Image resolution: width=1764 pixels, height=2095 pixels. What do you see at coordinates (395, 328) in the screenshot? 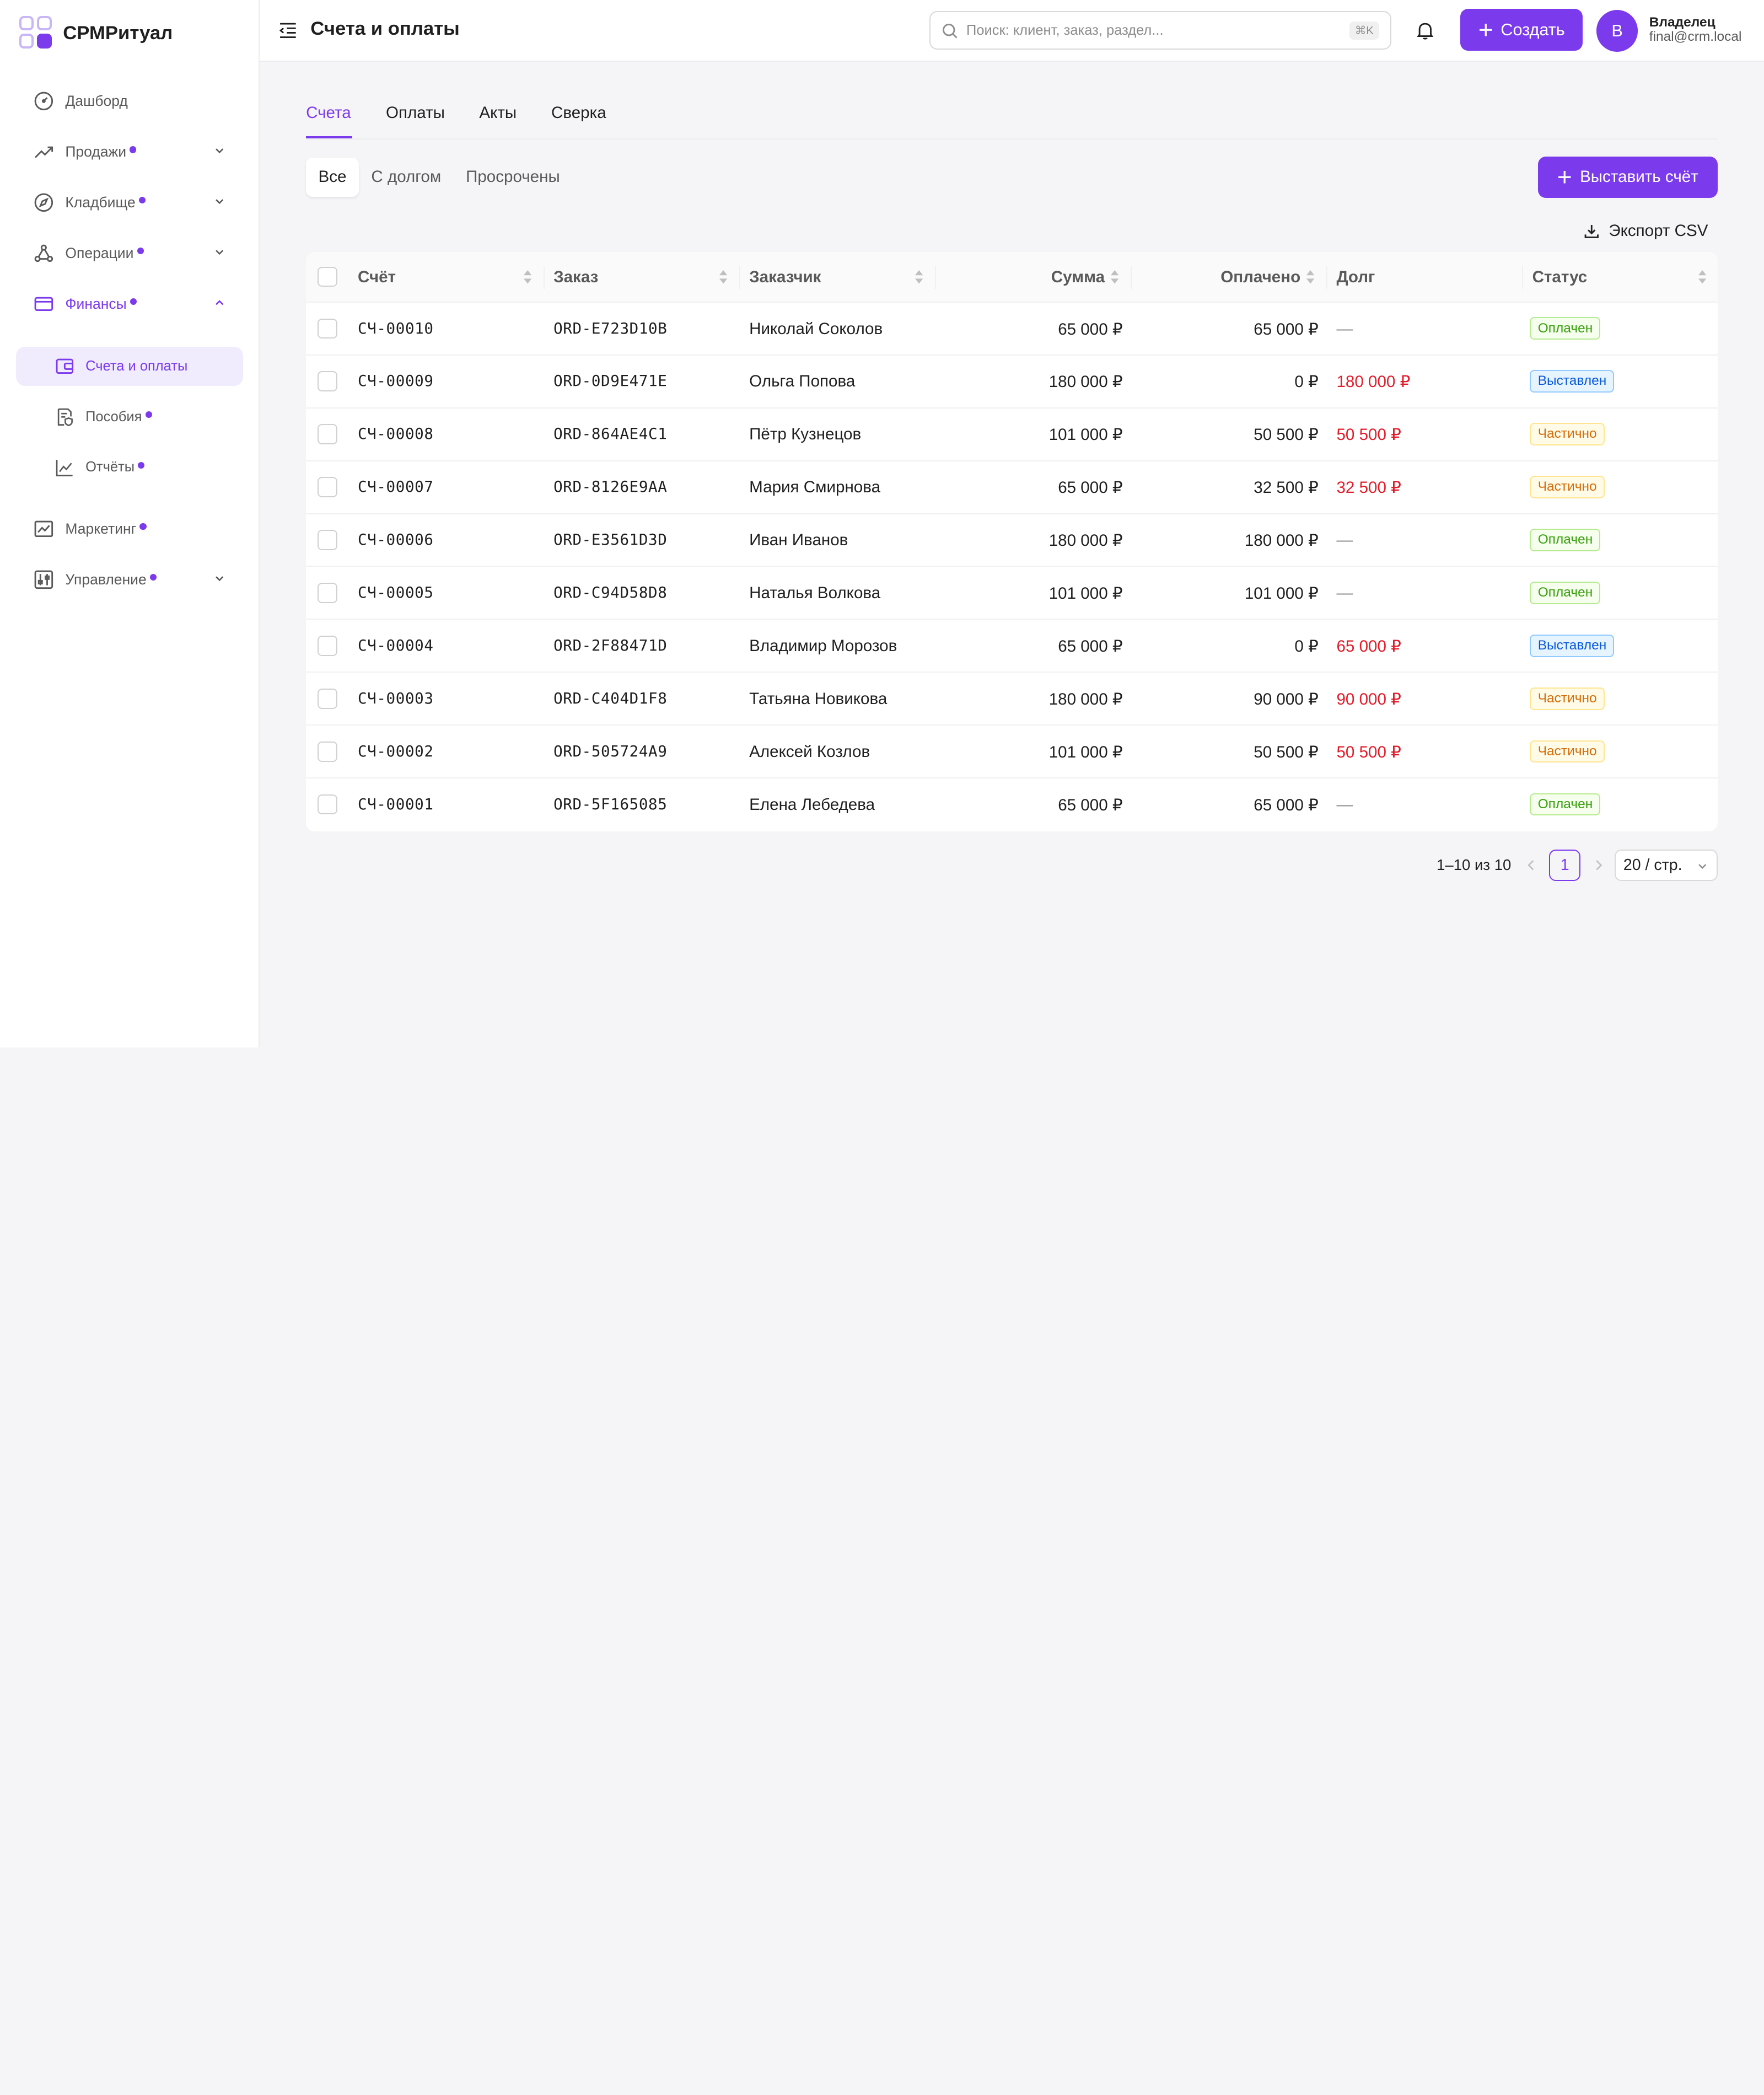
I see `cell-invoice: СЧ-00010` at bounding box center [395, 328].